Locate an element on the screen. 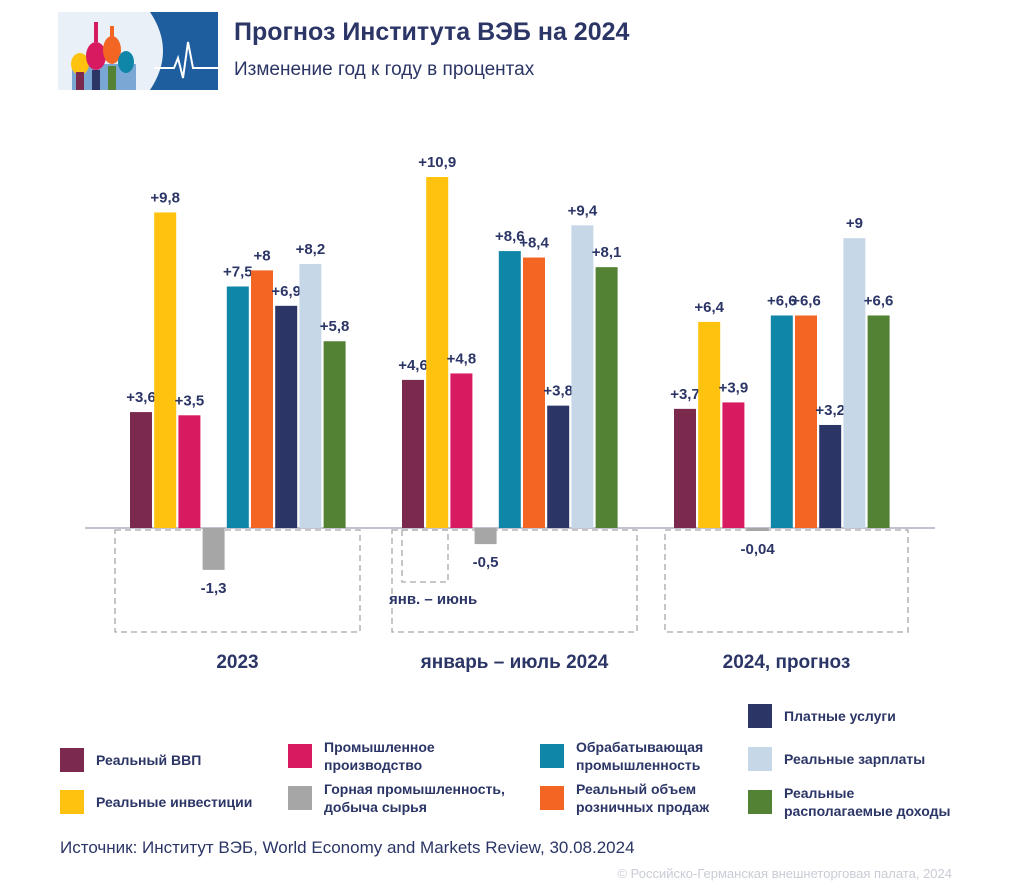 This screenshot has width=1024, height=893. legend-item-industrial-production: Промышленное производство is located at coordinates (361, 756).